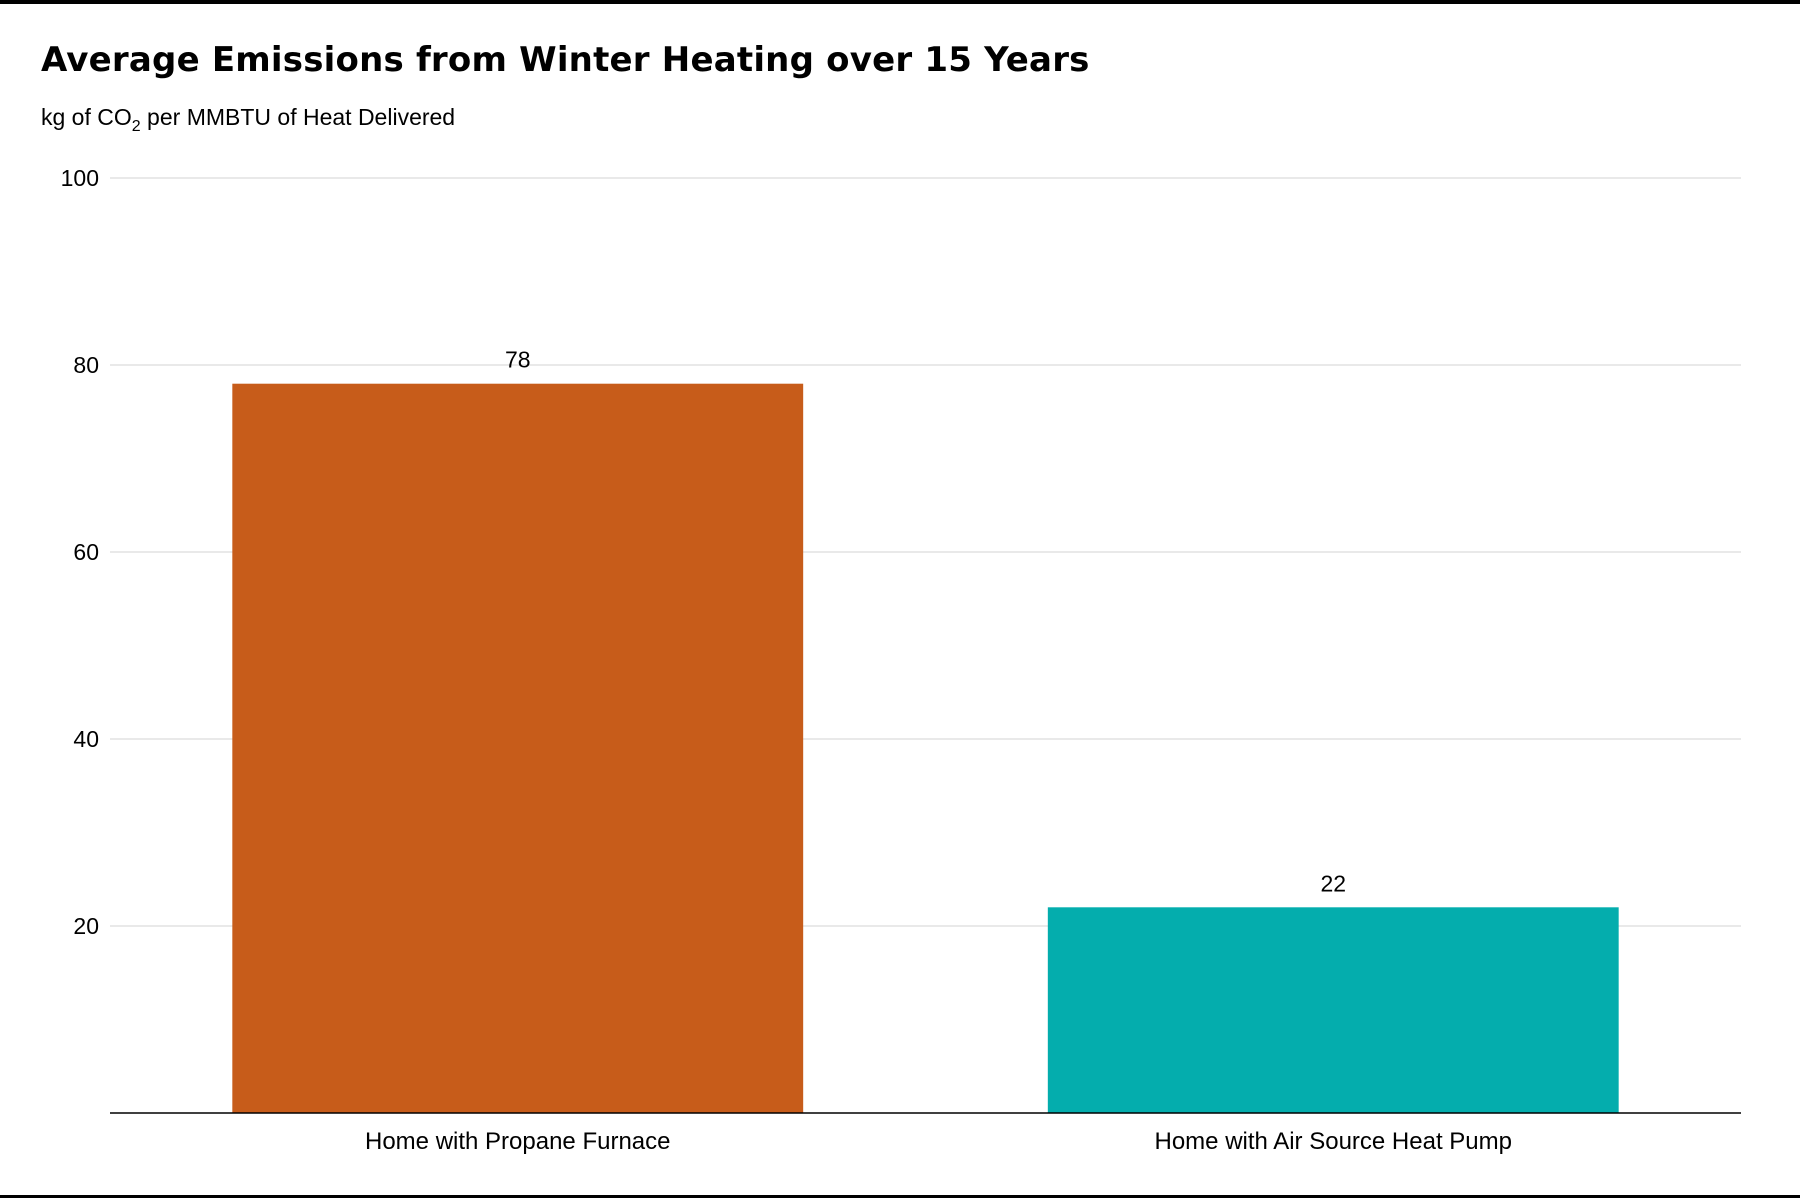 This screenshot has height=1200, width=1800. Describe the element at coordinates (86, 739) in the screenshot. I see `y-tick-label: 40` at that location.